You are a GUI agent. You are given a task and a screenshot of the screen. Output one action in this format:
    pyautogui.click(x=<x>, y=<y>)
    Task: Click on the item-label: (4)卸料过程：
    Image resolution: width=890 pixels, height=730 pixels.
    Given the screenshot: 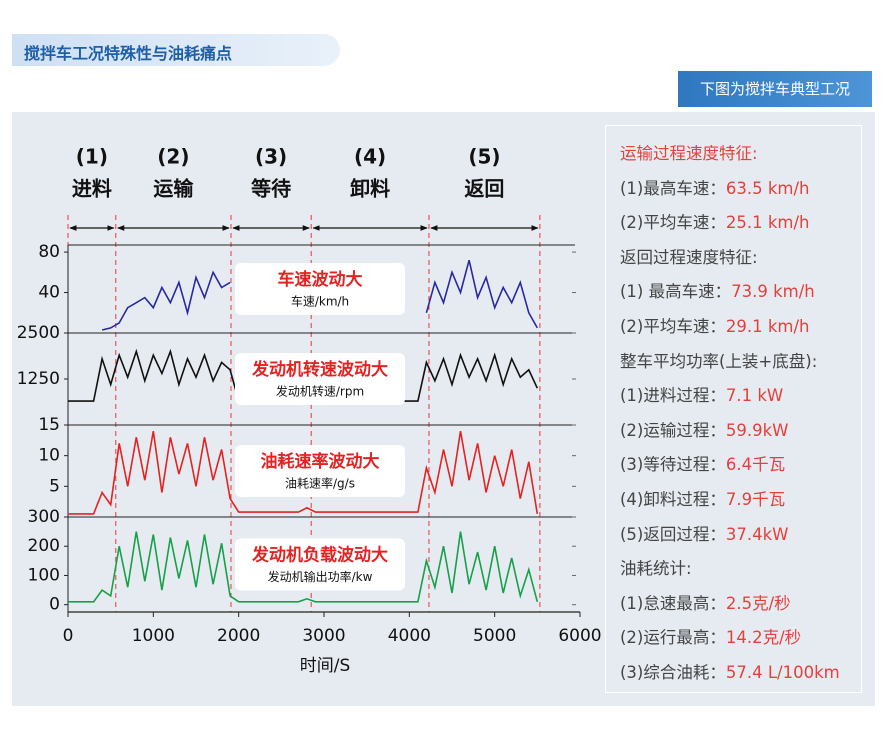 What is the action you would take?
    pyautogui.click(x=673, y=499)
    